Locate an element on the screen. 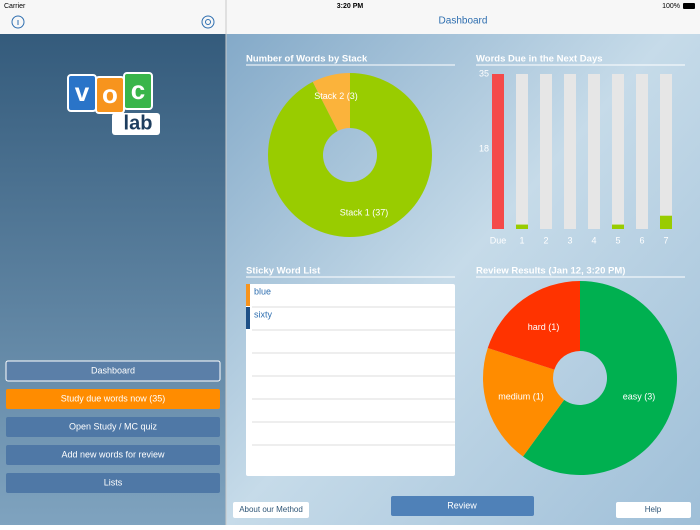 The image size is (700, 530). settings-icon-inner is located at coordinates (208, 22).